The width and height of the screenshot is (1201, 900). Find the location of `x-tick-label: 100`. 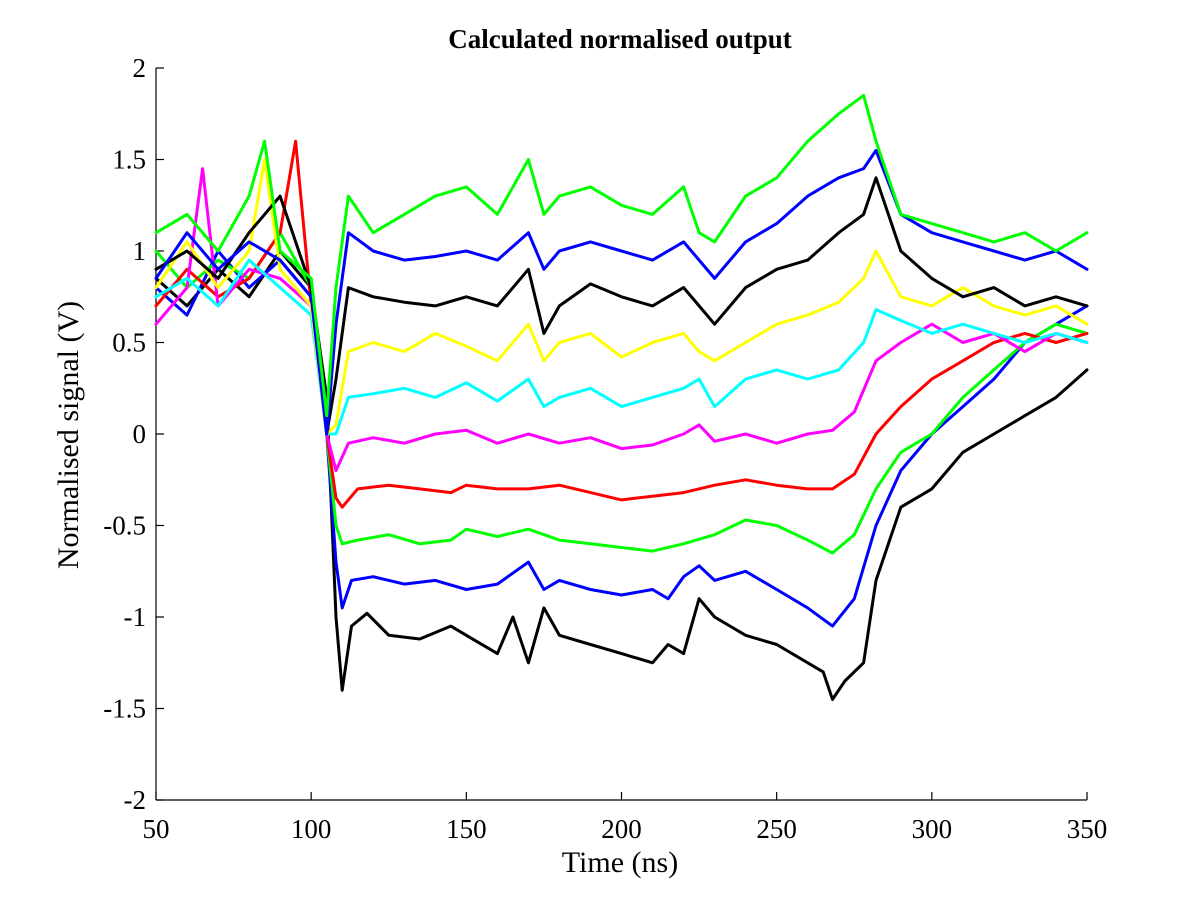

x-tick-label: 100 is located at coordinates (311, 829).